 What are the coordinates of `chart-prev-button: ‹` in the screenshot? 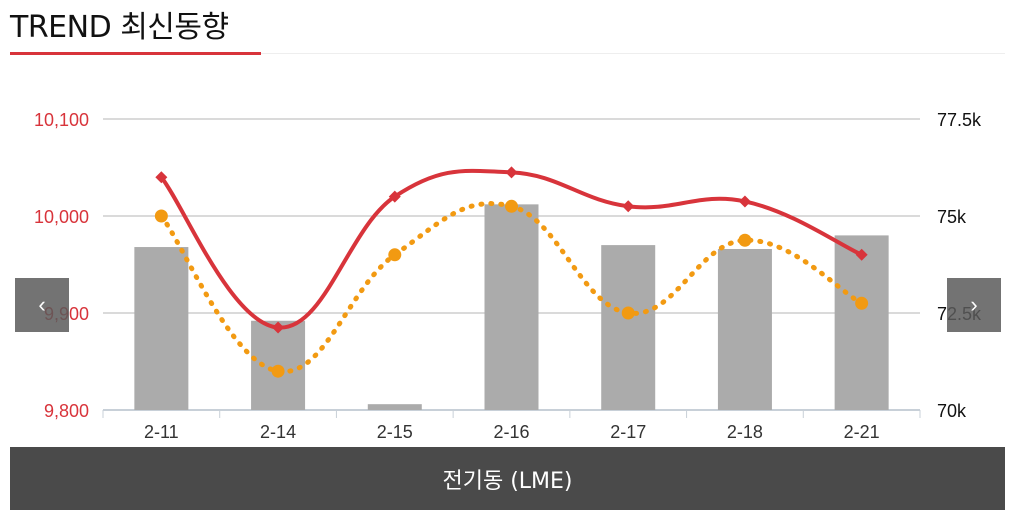 It's located at (42, 305).